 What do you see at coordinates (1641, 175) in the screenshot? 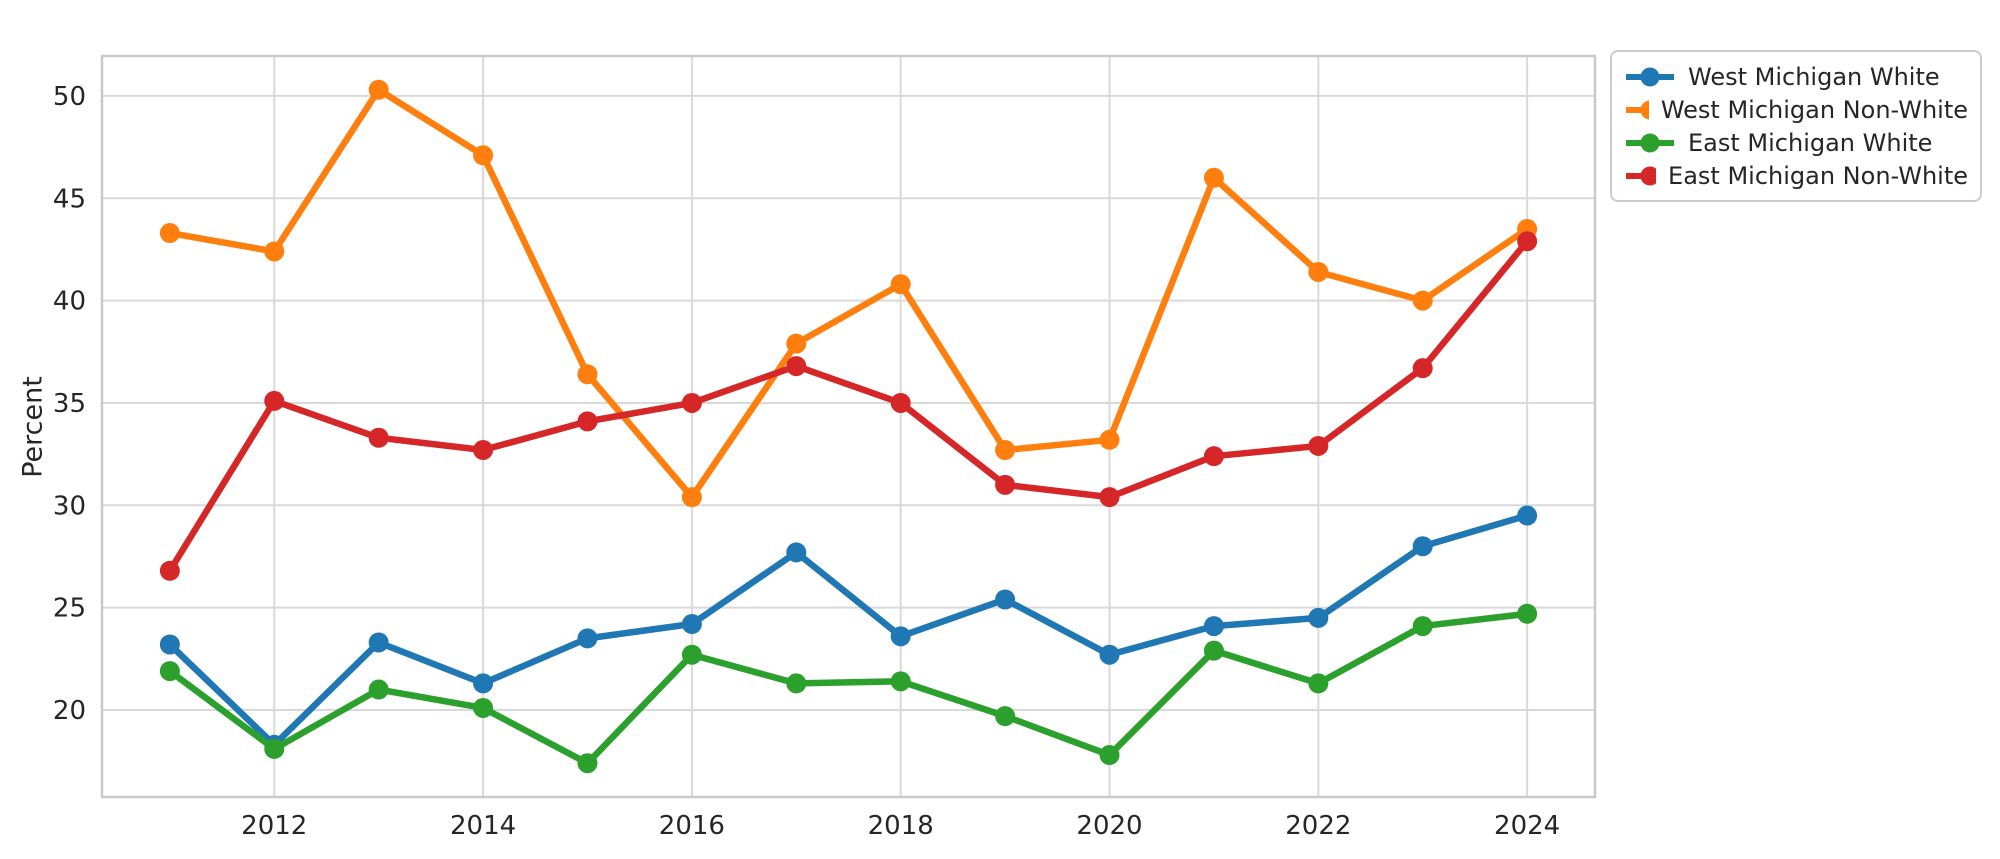
I see `legend-swatch-east-michigan-non-white` at bounding box center [1641, 175].